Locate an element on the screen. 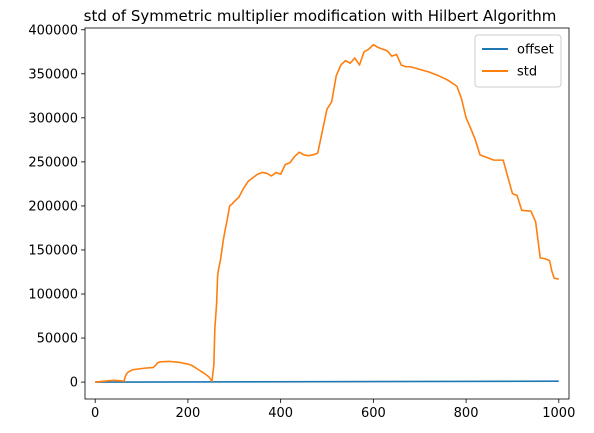  y-tick-label: 300000 is located at coordinates (53, 118).